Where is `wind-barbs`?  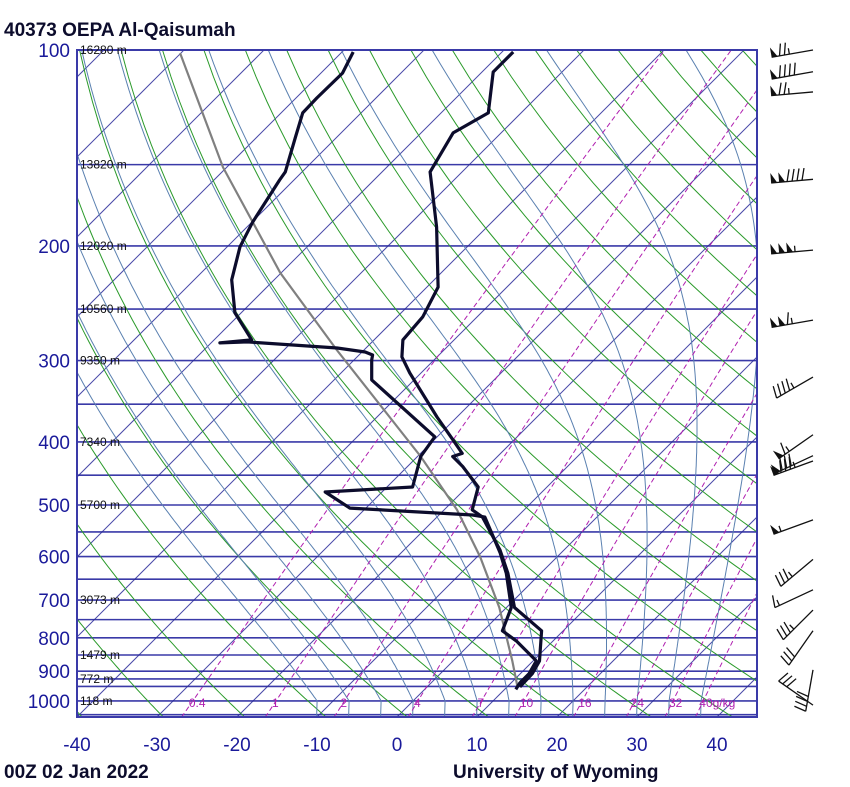
wind-barbs is located at coordinates (791, 377).